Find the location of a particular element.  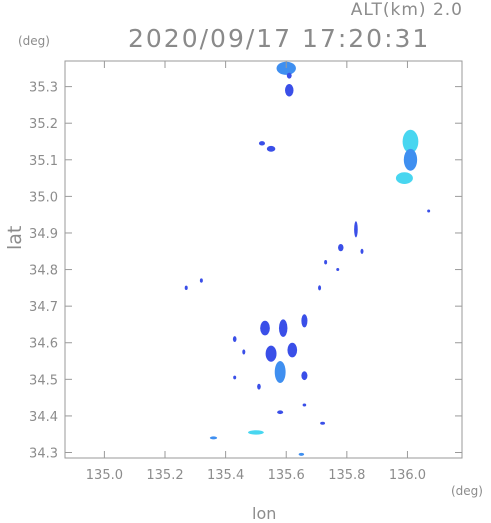

x-tick-label: 136.0 is located at coordinates (407, 475).